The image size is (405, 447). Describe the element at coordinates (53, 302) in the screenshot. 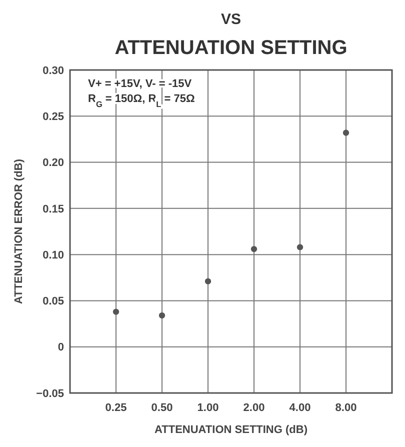

I see `y-tick-label: 0.05` at that location.